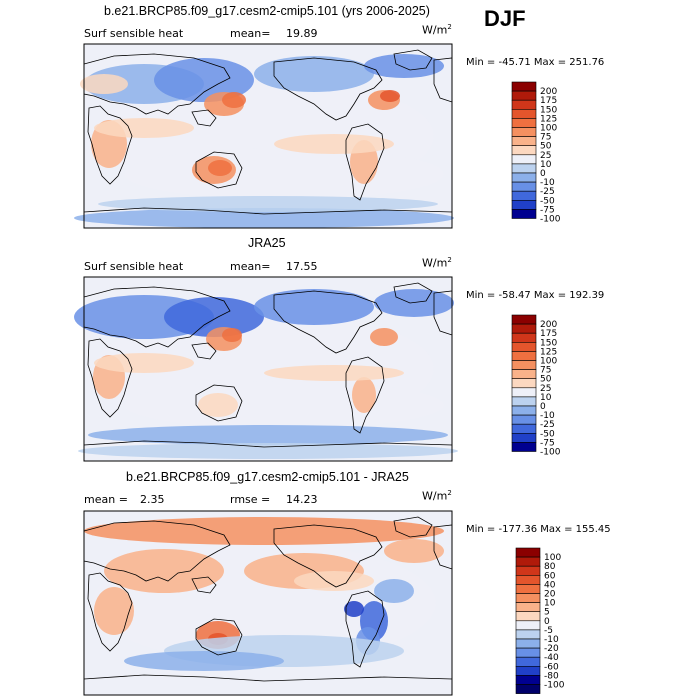 This screenshot has width=700, height=700. I want to click on panel3-rmse-value: 14.23, so click(302, 499).